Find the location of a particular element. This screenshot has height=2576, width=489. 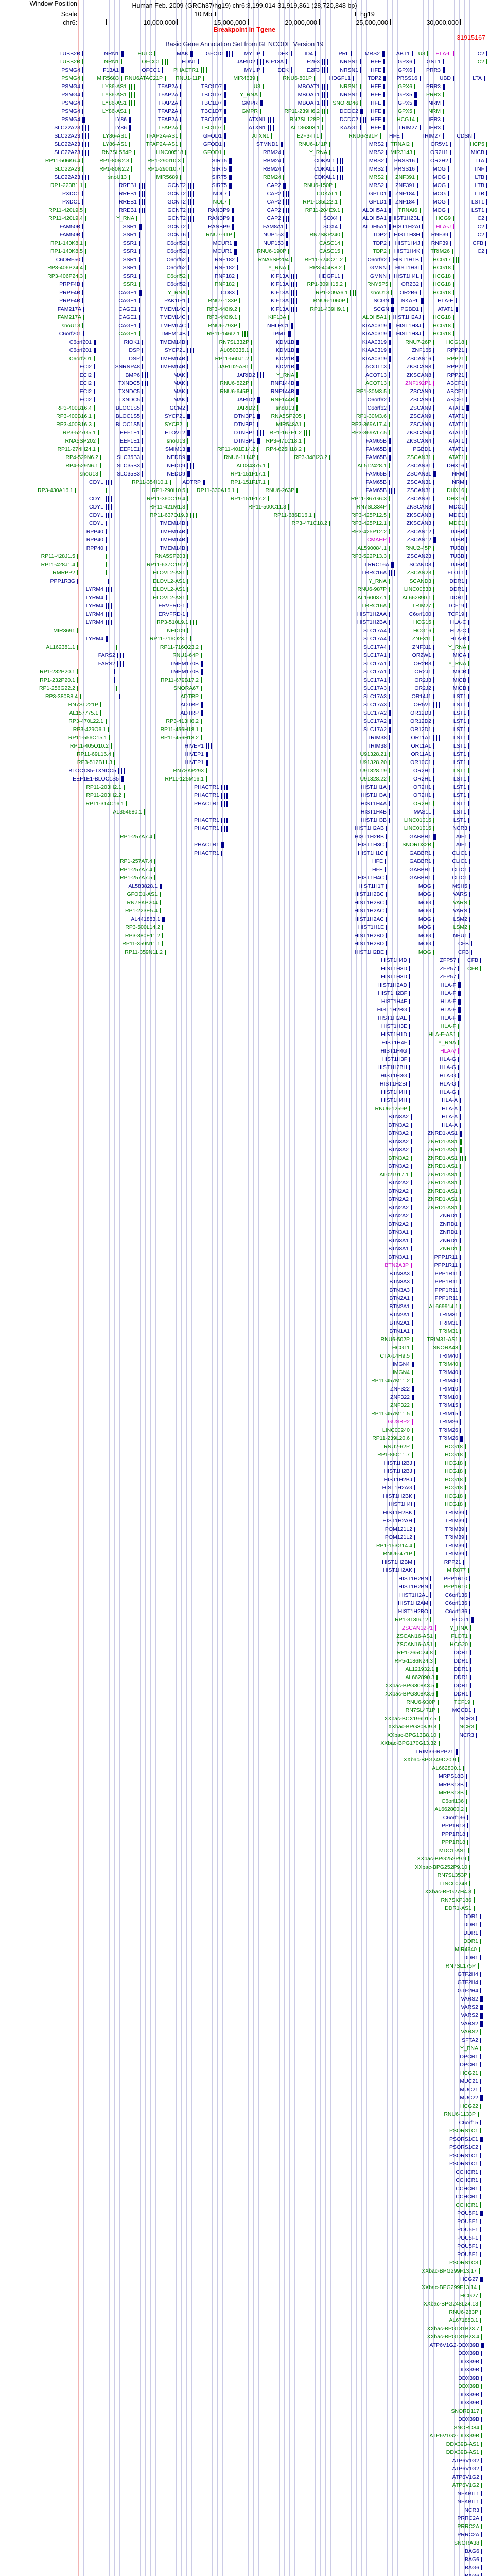

gene-label: RMRPP2 is located at coordinates (64, 573).